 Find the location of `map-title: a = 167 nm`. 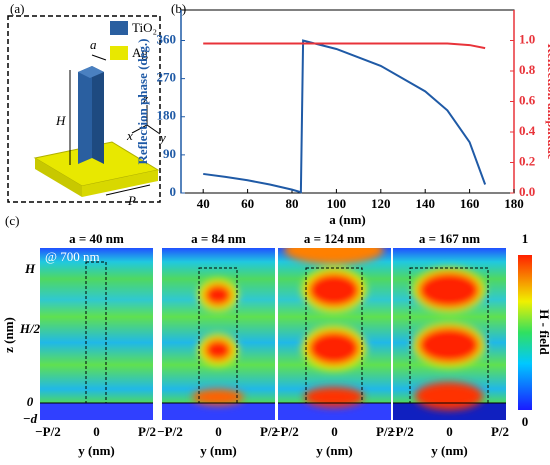

map-title: a = 167 nm is located at coordinates (449, 238).